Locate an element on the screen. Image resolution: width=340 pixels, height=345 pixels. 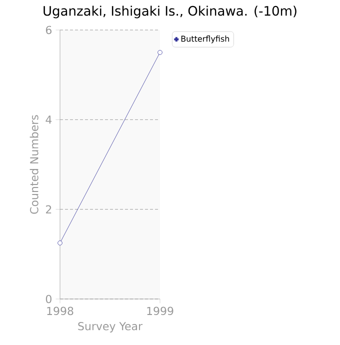
y-tick-label: 0 is located at coordinates (49, 299).